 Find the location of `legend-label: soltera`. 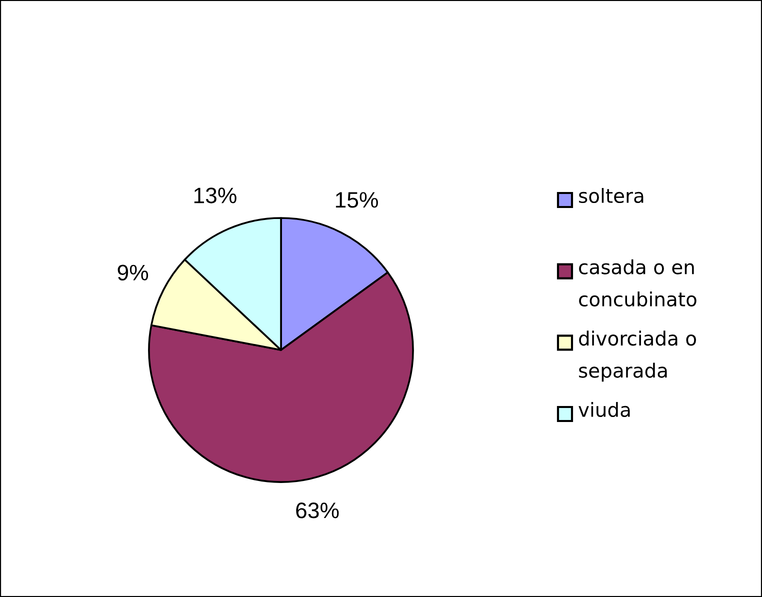

legend-label: soltera is located at coordinates (611, 196).